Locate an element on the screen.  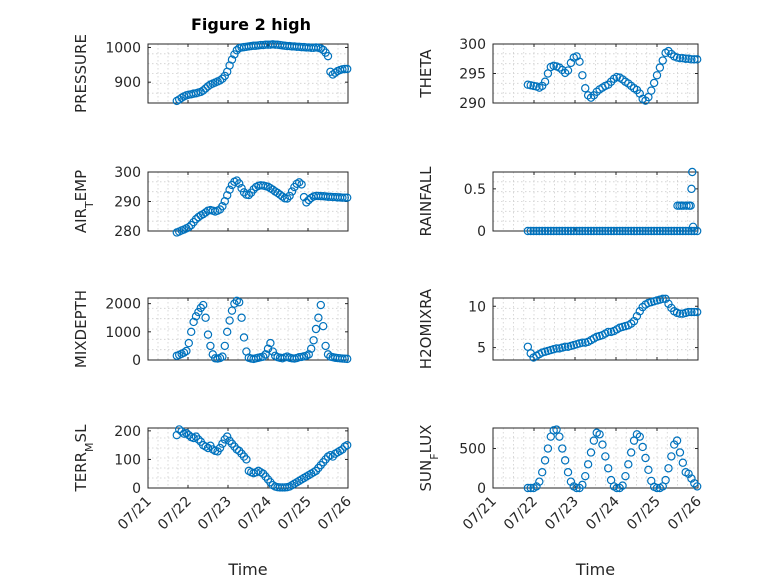
y-tick-label: 0.5 is located at coordinates (475, 190).